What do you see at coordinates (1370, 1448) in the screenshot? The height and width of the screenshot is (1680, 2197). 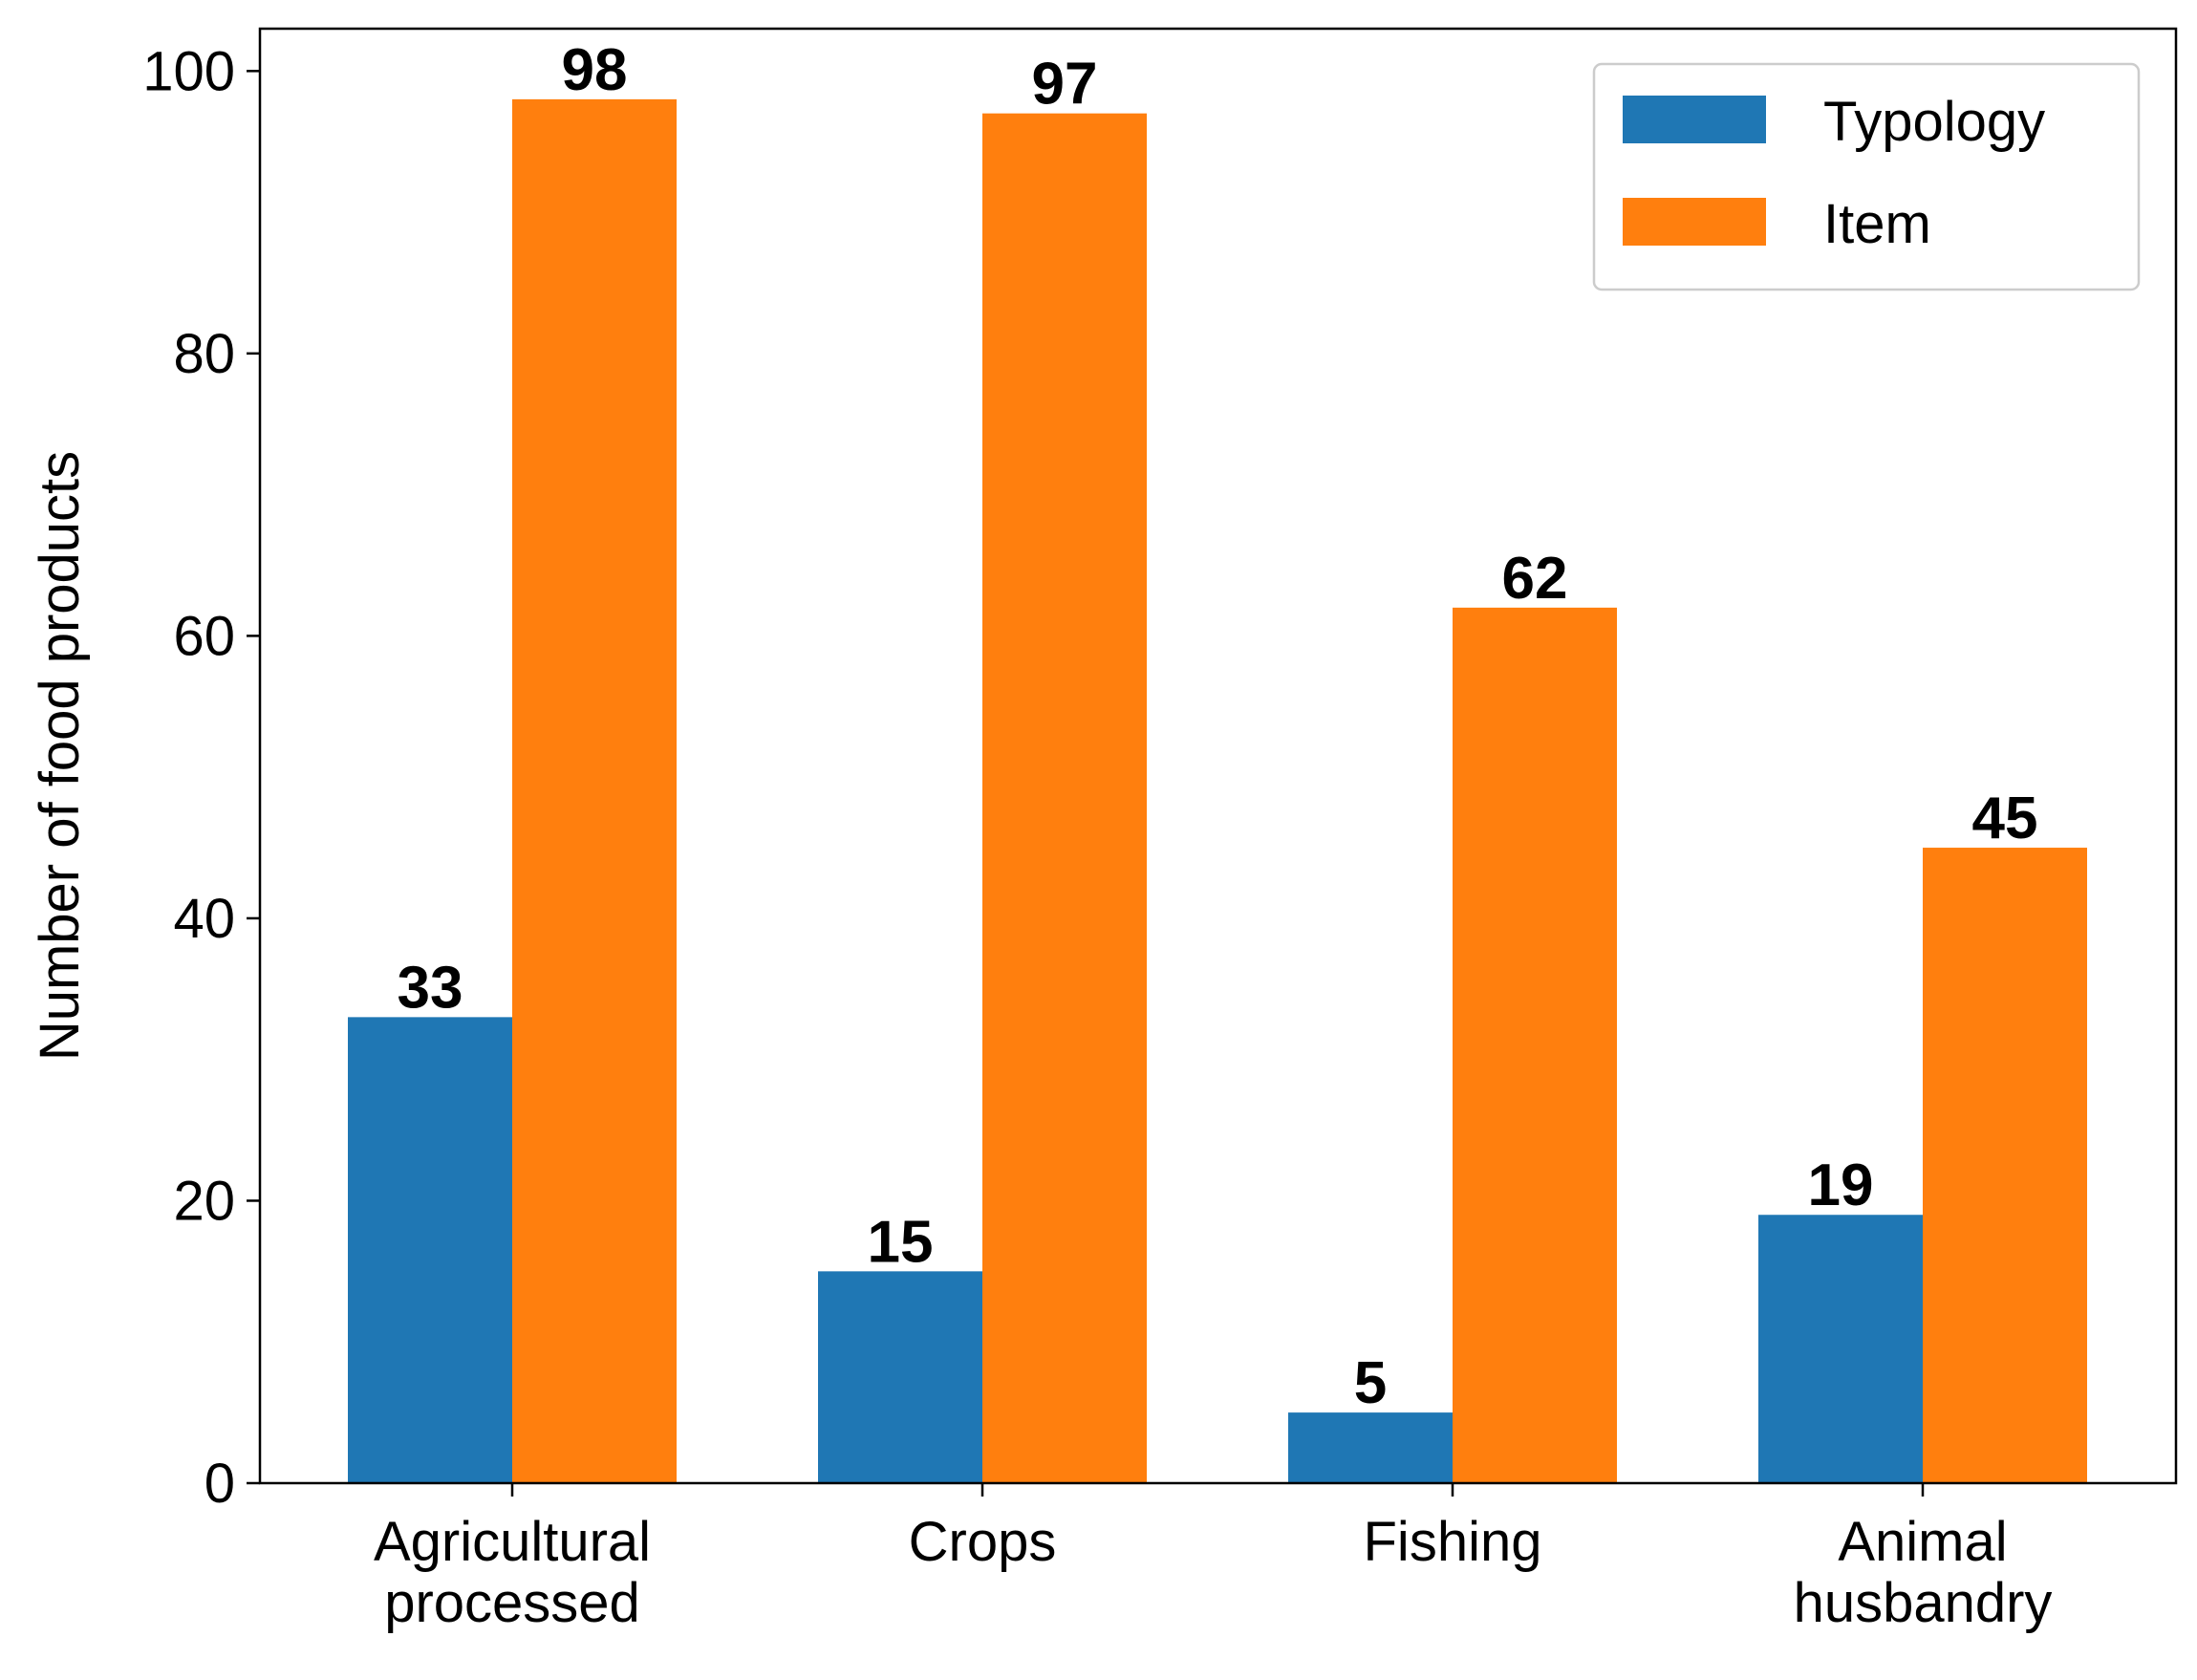 I see `bar-typology-fishing` at bounding box center [1370, 1448].